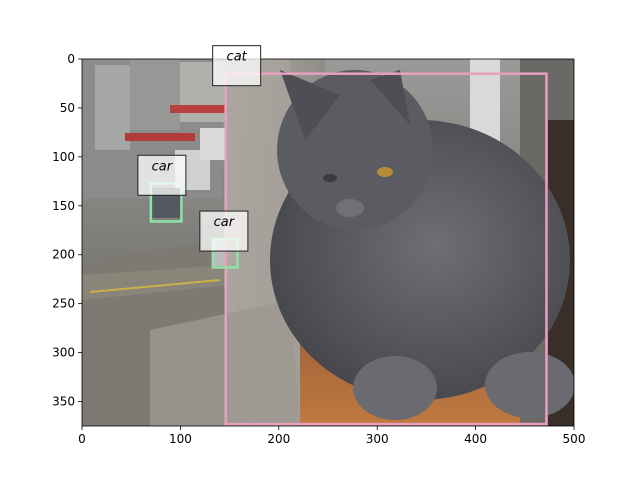 Image resolution: width=640 pixels, height=480 pixels. Describe the element at coordinates (63, 402) in the screenshot. I see `y-tick-label: 350` at that location.